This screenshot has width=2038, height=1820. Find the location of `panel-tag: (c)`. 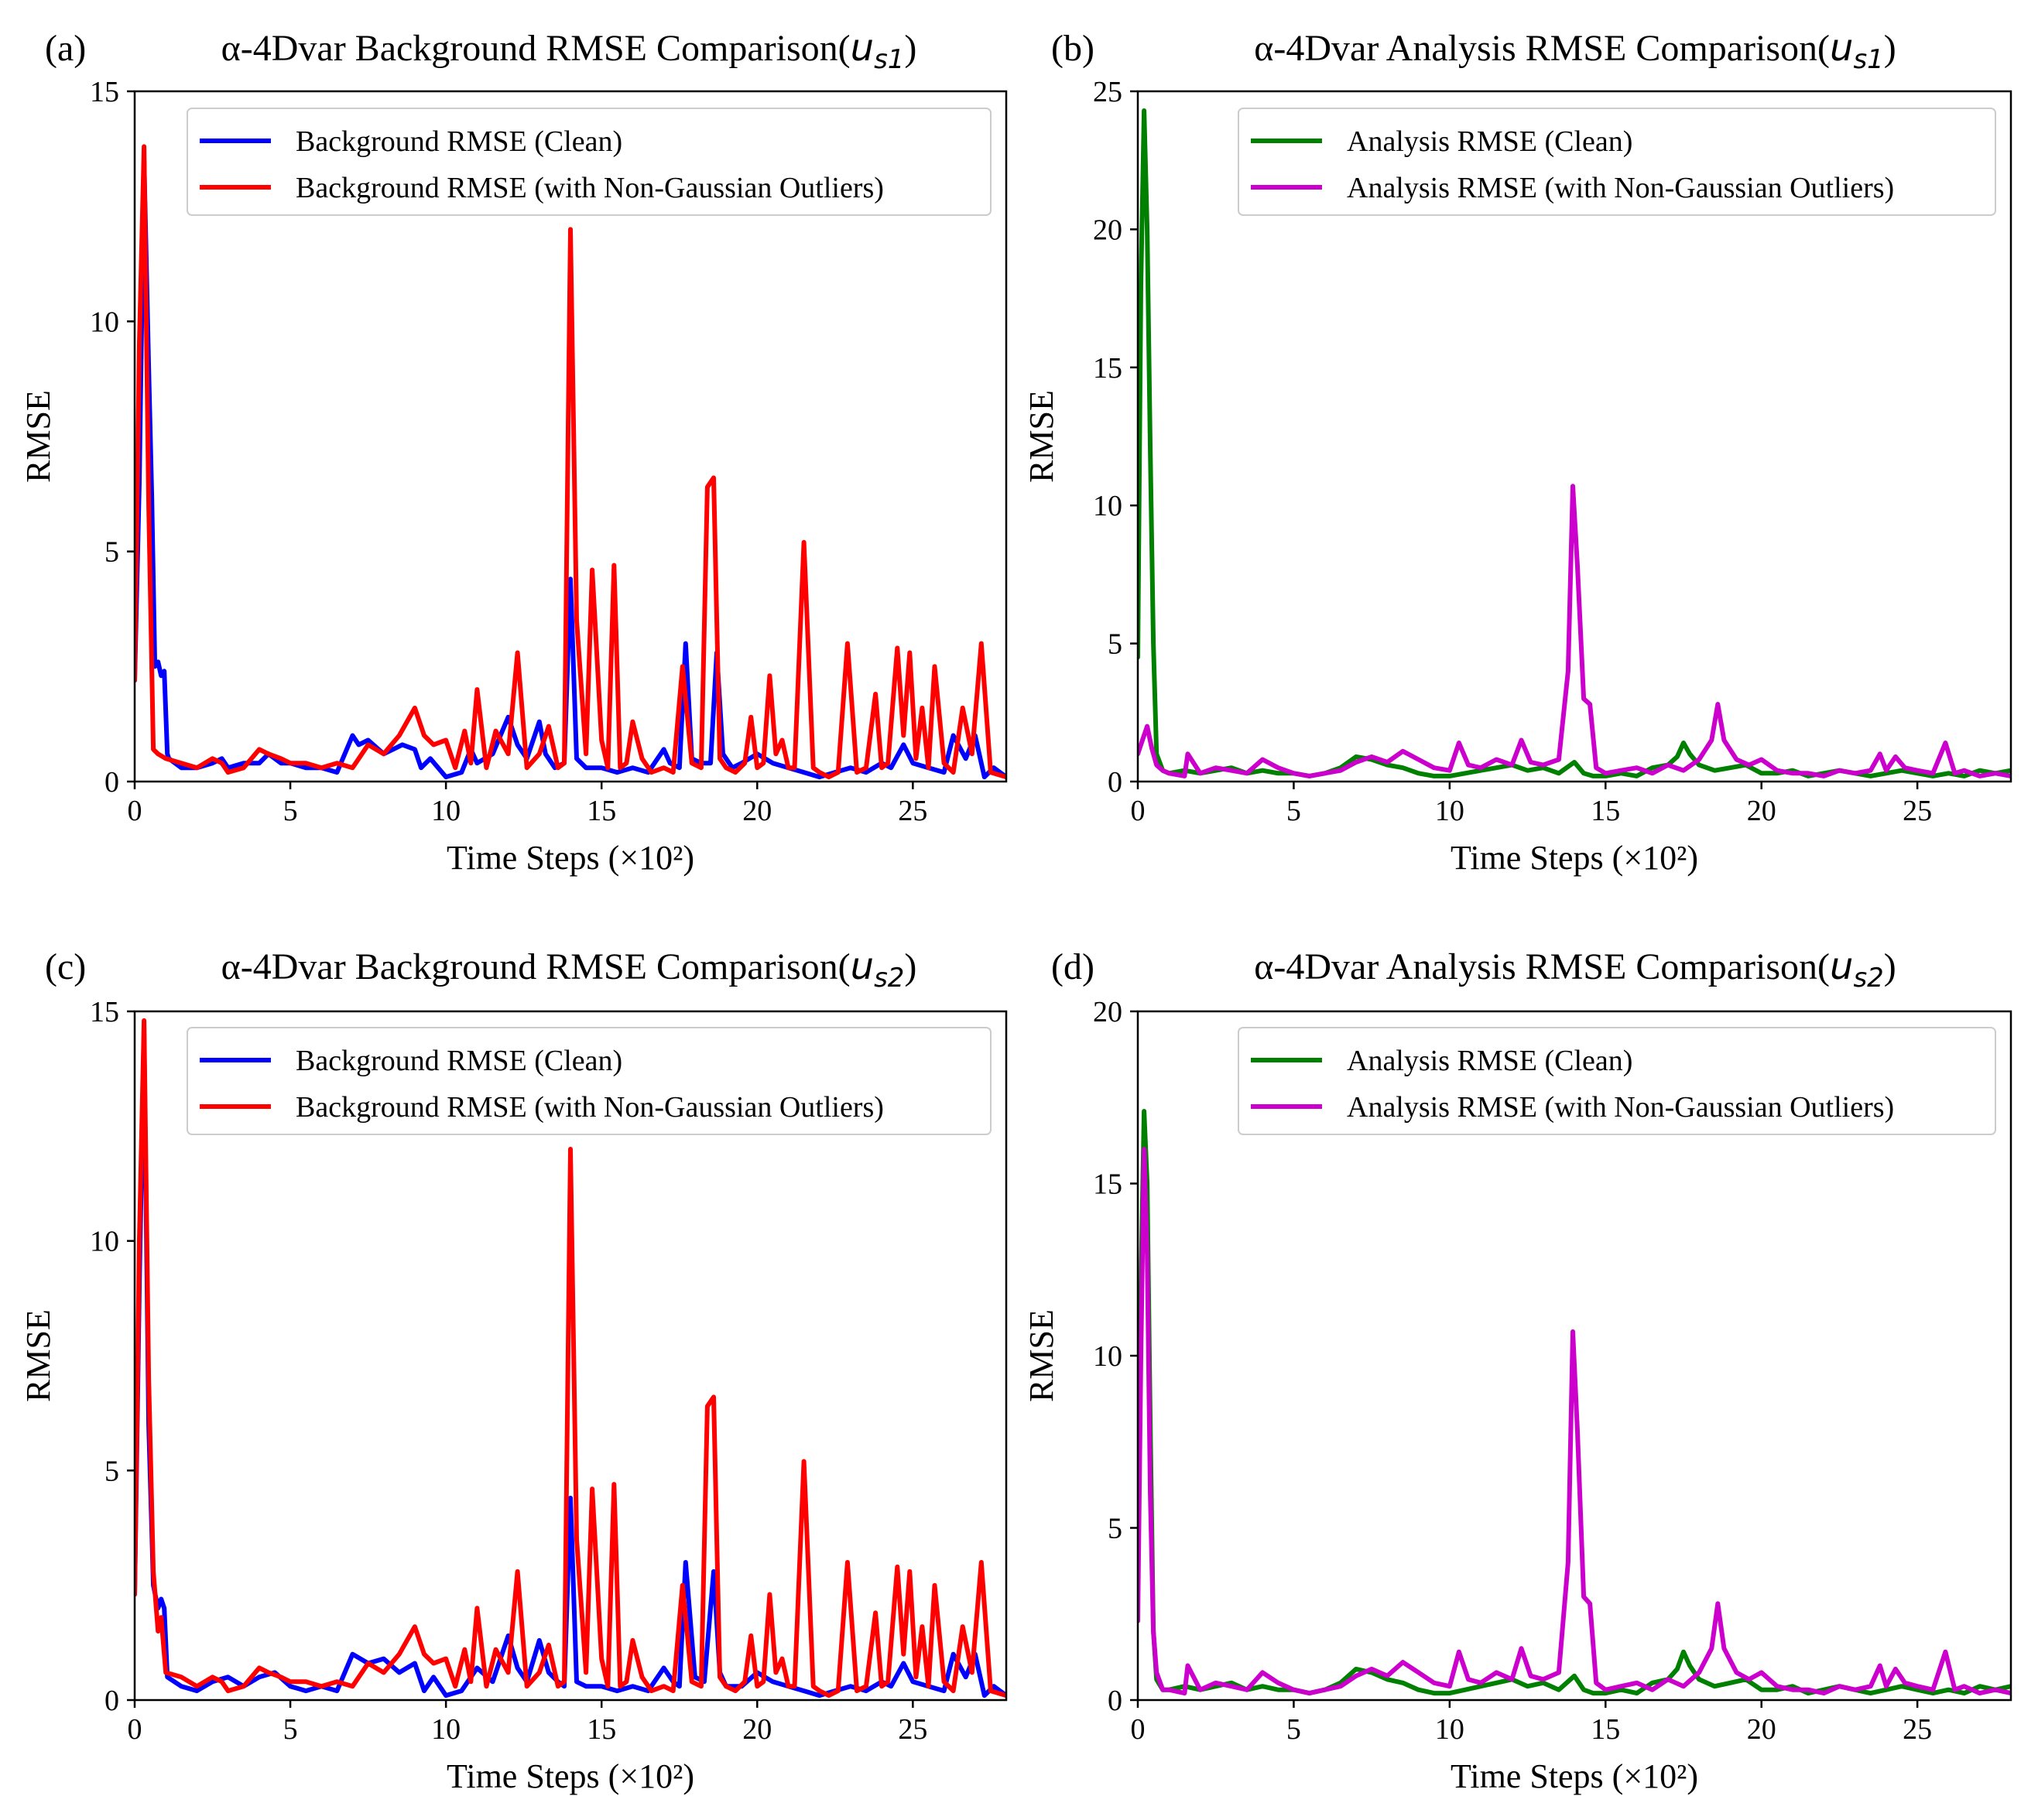

panel-tag: (c) is located at coordinates (65, 966).